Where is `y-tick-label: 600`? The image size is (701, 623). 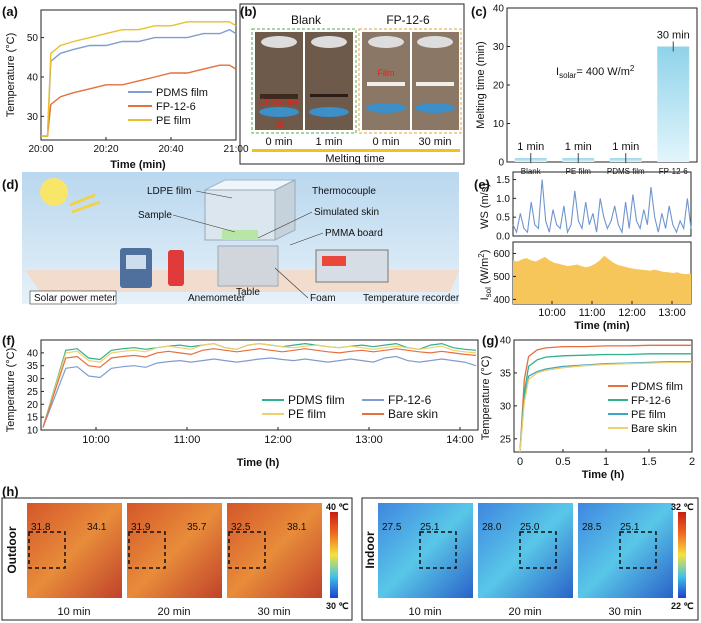 y-tick-label: 600 is located at coordinates (501, 254).